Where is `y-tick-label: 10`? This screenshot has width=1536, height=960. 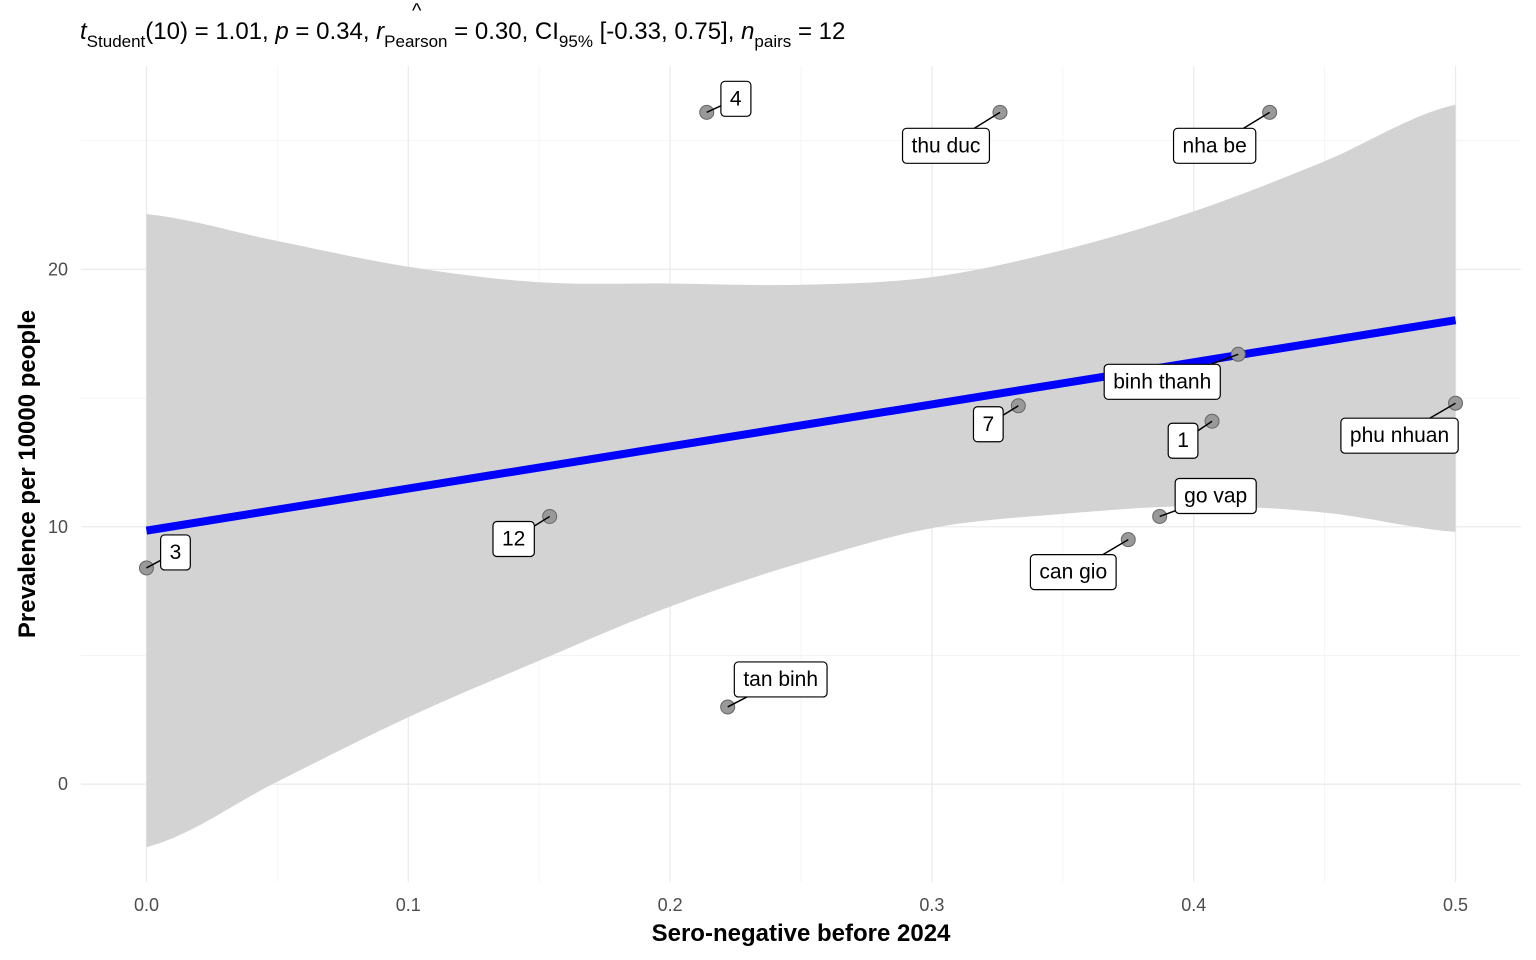 y-tick-label: 10 is located at coordinates (58, 527).